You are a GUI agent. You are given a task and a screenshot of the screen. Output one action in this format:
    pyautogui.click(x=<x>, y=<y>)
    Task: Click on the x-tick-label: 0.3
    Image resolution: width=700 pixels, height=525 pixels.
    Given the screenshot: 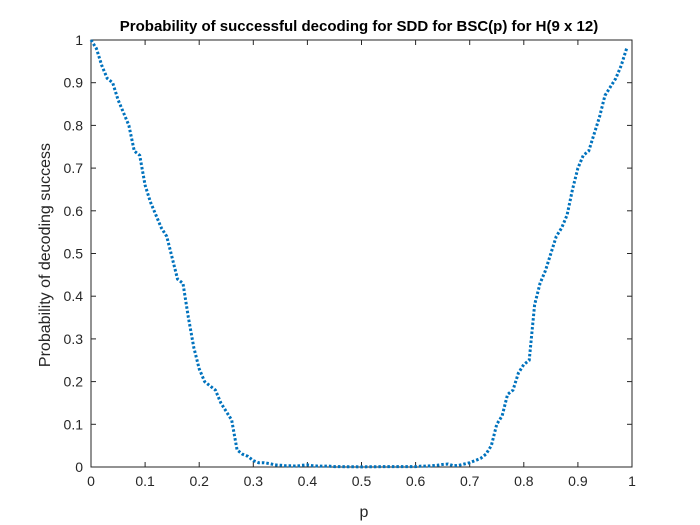 What is the action you would take?
    pyautogui.click(x=254, y=481)
    